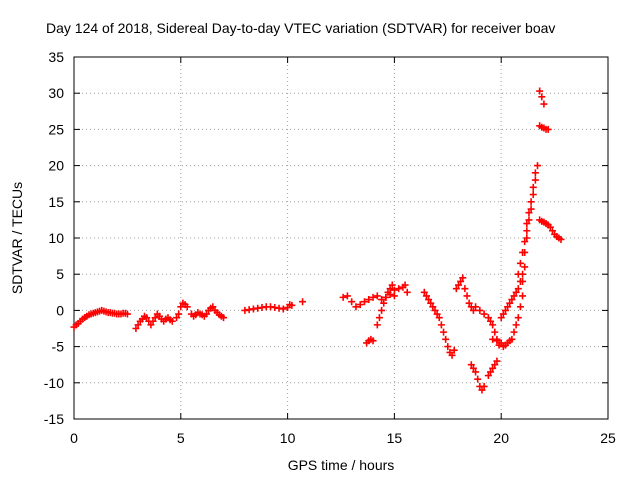 This screenshot has width=640, height=480. Describe the element at coordinates (54, 383) in the screenshot. I see `y-tick-label: -10` at that location.